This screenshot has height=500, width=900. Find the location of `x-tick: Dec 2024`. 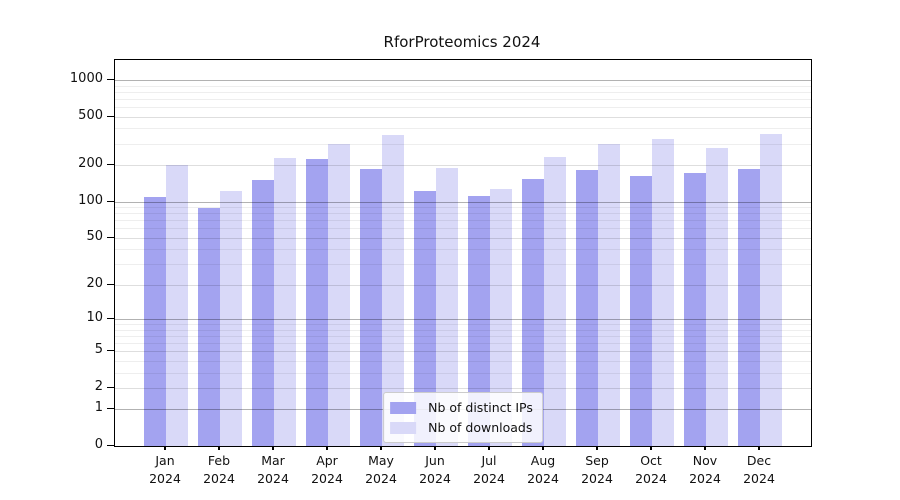

x-tick: Dec 2024 is located at coordinates (759, 467).